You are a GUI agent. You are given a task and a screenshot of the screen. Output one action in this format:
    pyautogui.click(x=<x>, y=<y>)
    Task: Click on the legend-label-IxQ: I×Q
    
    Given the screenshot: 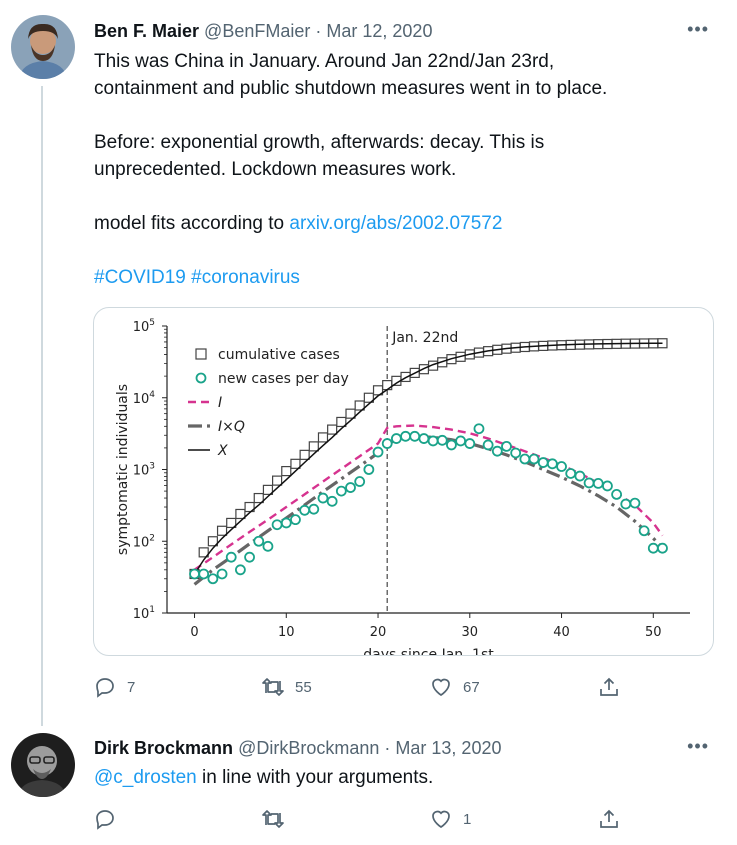 What is the action you would take?
    pyautogui.click(x=231, y=427)
    